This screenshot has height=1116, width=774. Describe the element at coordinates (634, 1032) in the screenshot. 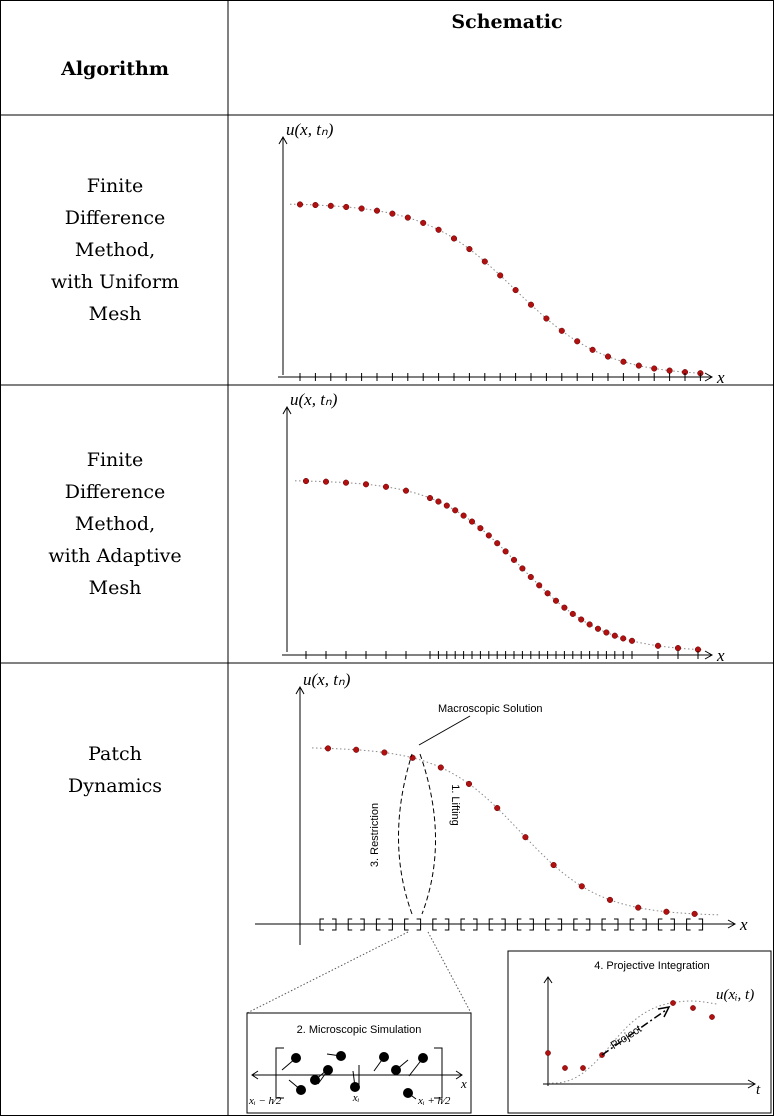

I see `project-arrow` at that location.